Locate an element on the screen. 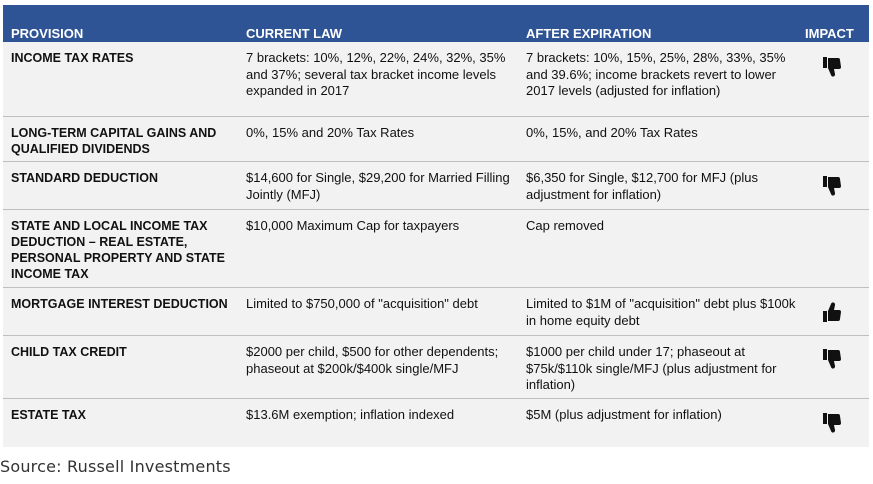 The image size is (873, 484). after-expiration-cell: $5M (plus adjustment for inflation) is located at coordinates (624, 414).